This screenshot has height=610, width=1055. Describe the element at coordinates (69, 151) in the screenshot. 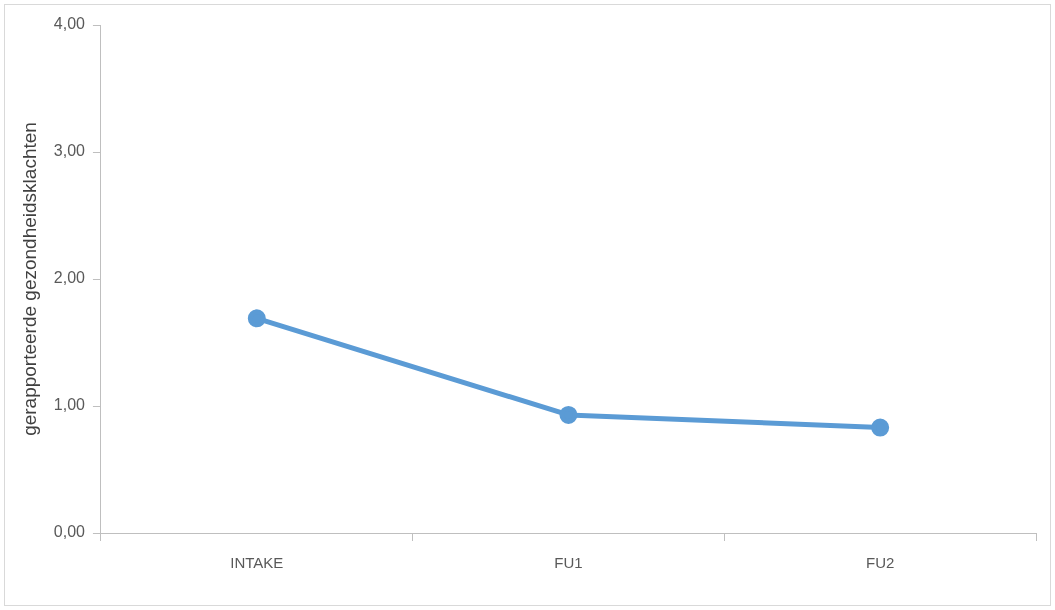

I see `y-tick-label: 3,00` at that location.